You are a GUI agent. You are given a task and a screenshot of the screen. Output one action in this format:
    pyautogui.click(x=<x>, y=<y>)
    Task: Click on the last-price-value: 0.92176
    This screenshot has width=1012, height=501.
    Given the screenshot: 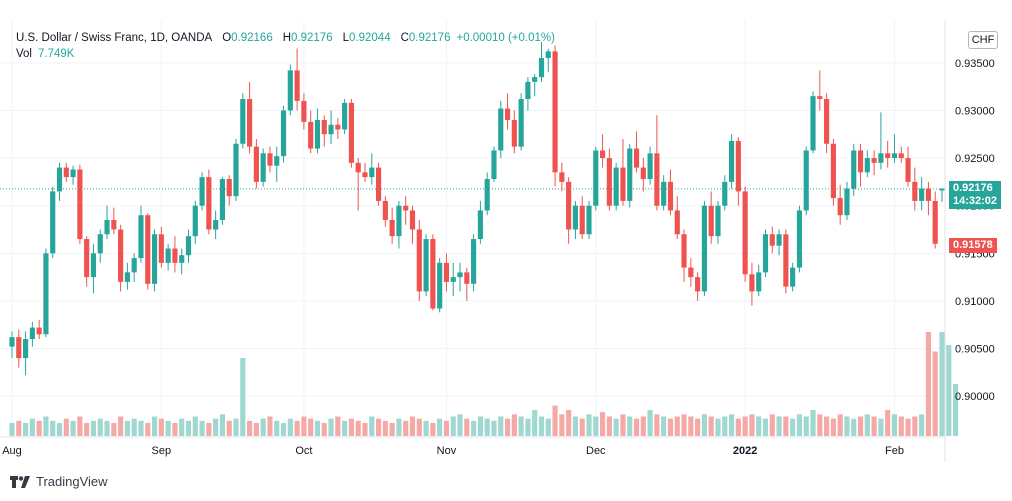 What is the action you would take?
    pyautogui.click(x=973, y=187)
    